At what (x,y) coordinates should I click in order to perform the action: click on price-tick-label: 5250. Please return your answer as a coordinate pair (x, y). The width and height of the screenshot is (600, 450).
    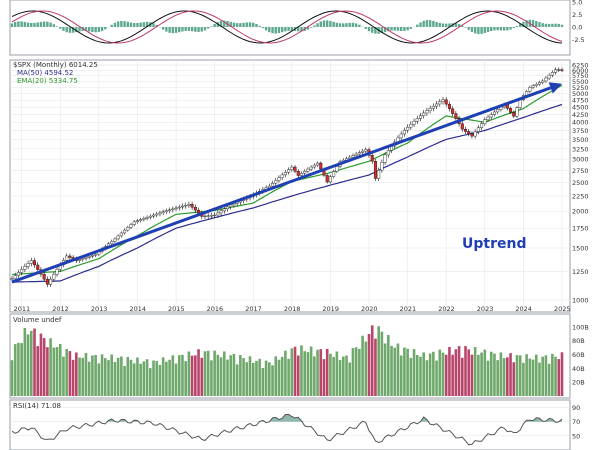
    Looking at the image, I should click on (580, 88).